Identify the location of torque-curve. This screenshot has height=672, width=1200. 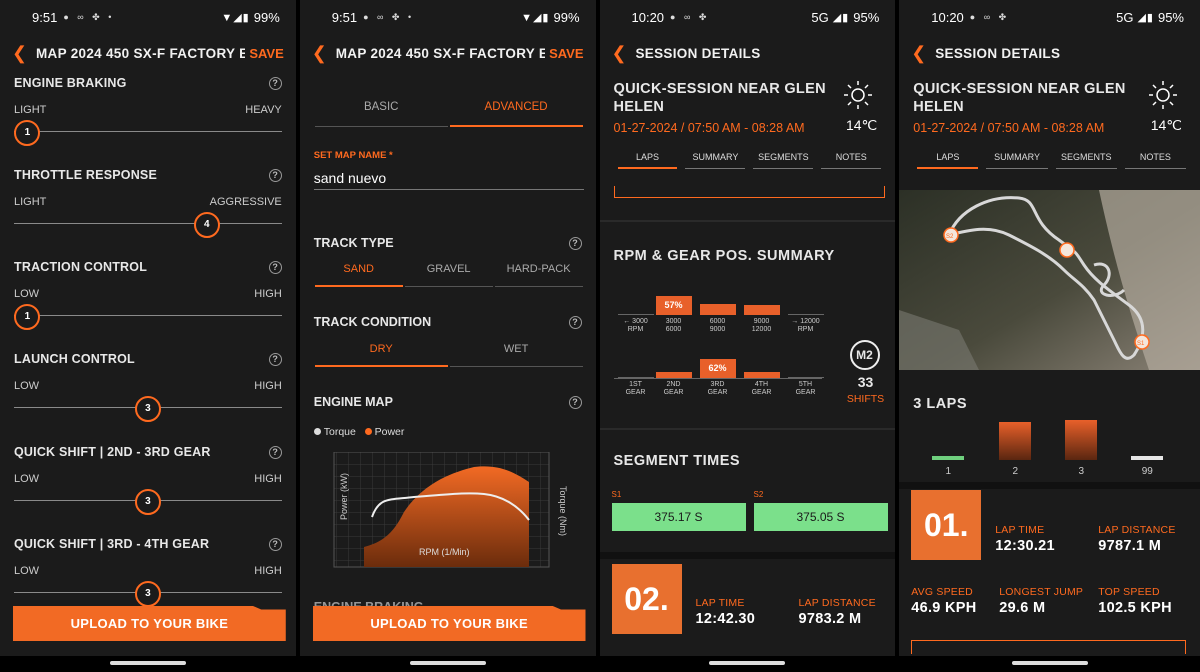
(450, 506).